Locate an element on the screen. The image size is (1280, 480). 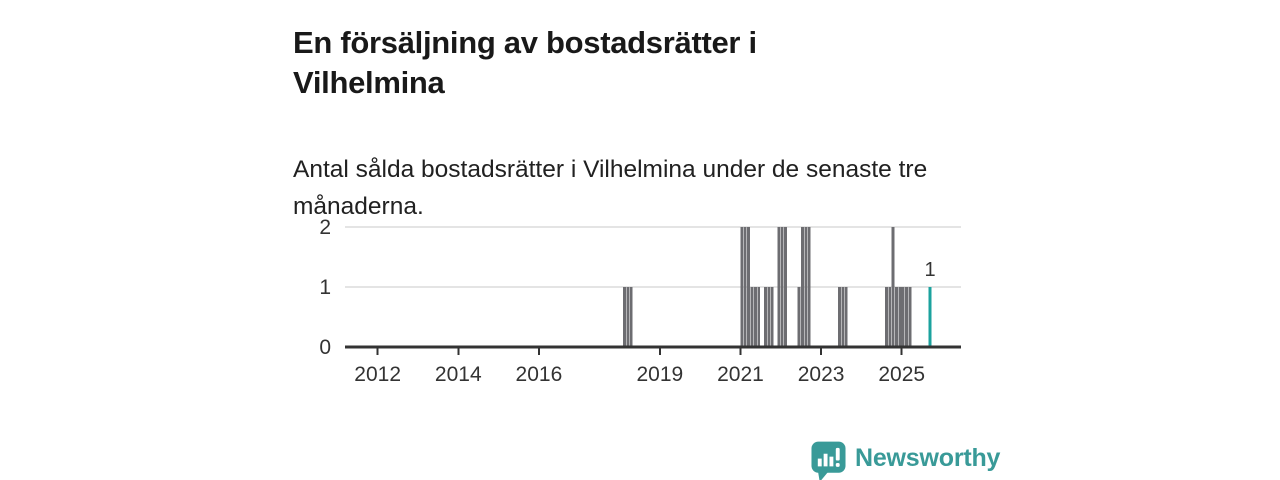
x-tick-label: 2014 is located at coordinates (458, 374).